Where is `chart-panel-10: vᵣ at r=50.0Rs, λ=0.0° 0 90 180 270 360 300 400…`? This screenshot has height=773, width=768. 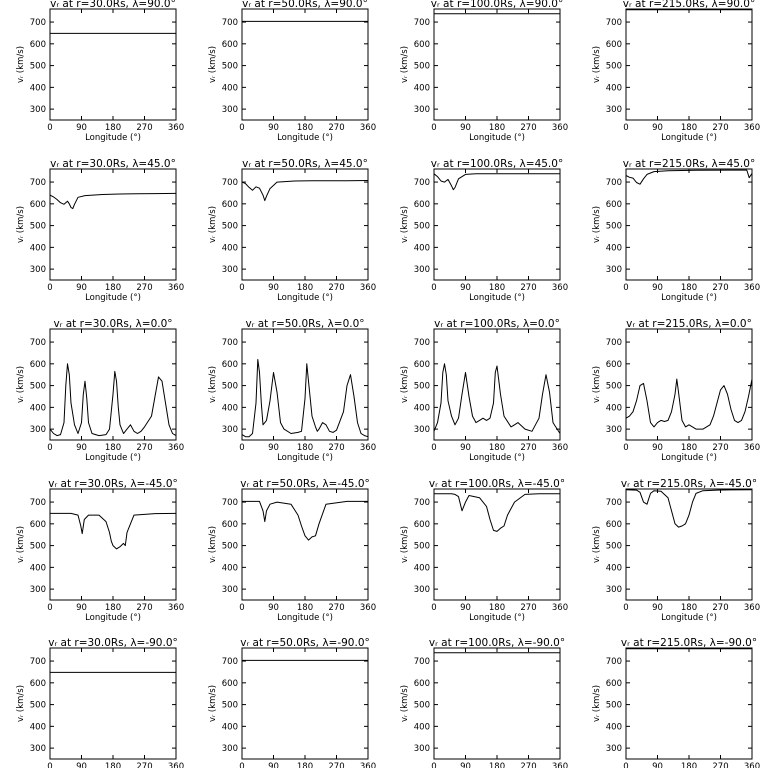 chart-panel-10: vᵣ at r=50.0Rs, λ=0.0° 0 90 180 270 360 300 400… is located at coordinates (292, 390).